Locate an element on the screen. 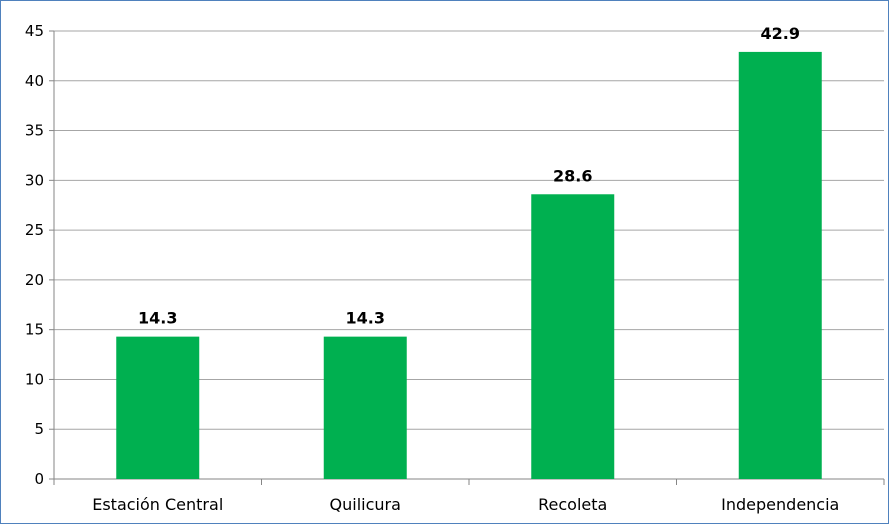 This screenshot has width=889, height=525. x-tick-label: Independencia is located at coordinates (780, 504).